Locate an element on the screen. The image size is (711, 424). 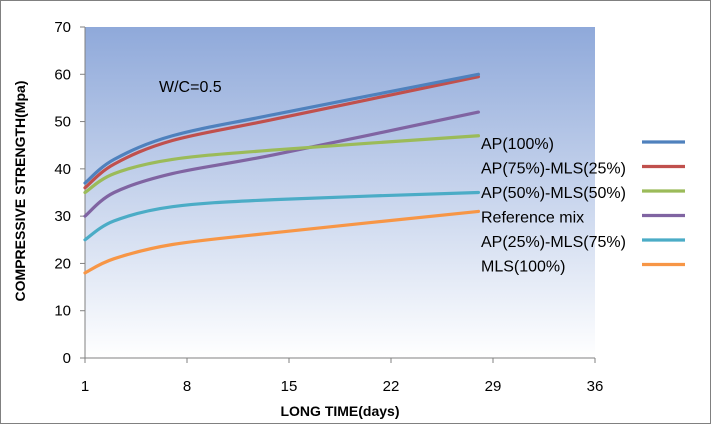
x-tick-label: 36 is located at coordinates (595, 386).